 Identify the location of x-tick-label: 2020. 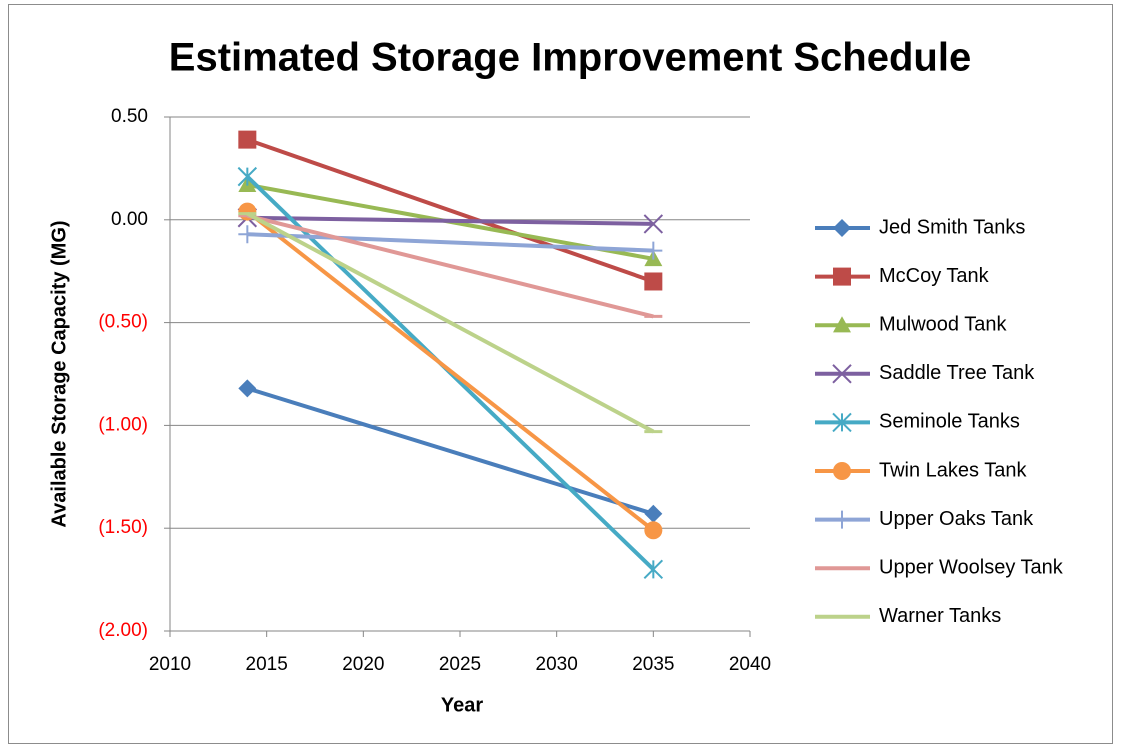
(363, 664).